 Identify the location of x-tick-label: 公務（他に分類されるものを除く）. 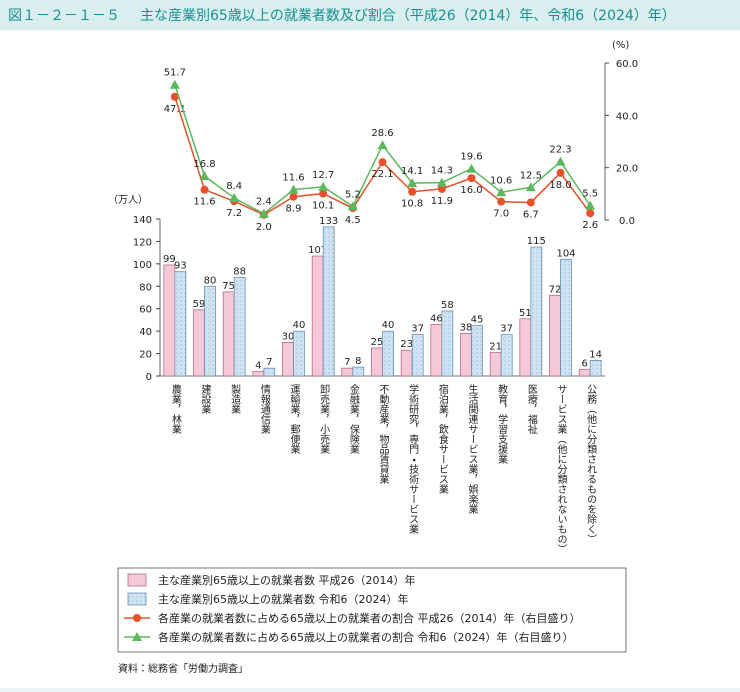
(591, 464).